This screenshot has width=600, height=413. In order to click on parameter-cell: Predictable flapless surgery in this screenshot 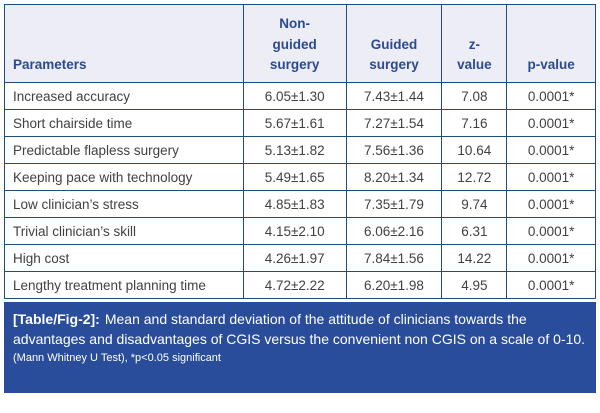, I will do `click(124, 150)`.